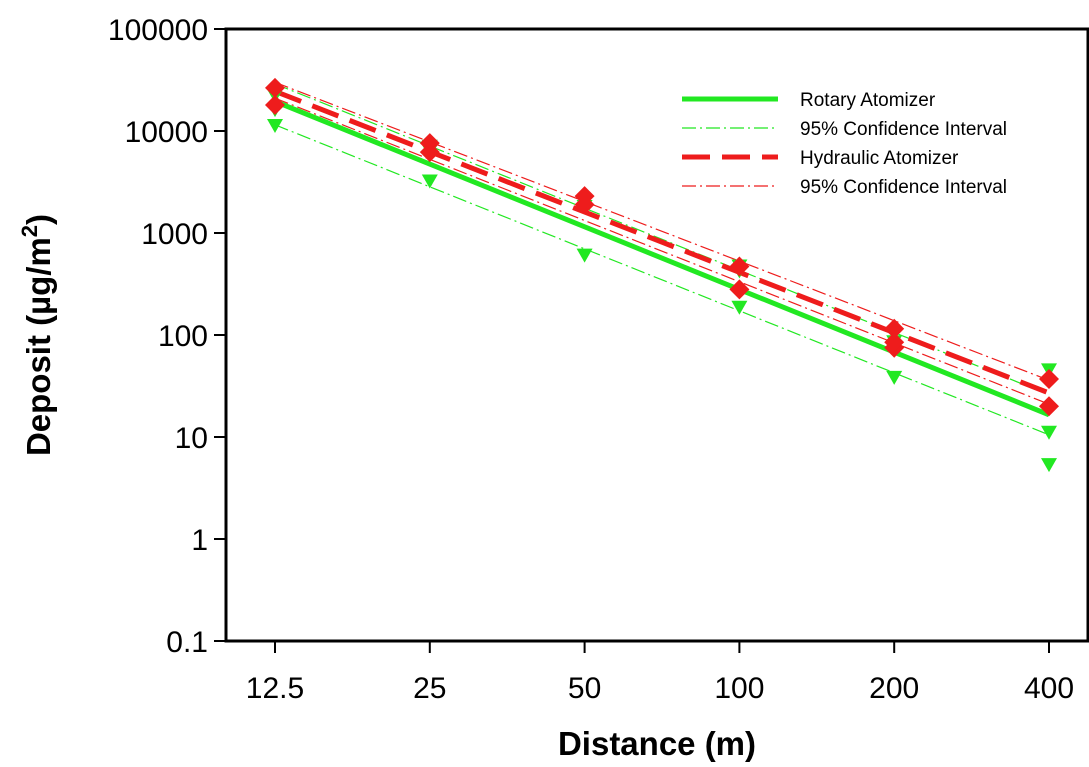 The image size is (1089, 767). What do you see at coordinates (894, 688) in the screenshot?
I see `x-tick-label: 200` at bounding box center [894, 688].